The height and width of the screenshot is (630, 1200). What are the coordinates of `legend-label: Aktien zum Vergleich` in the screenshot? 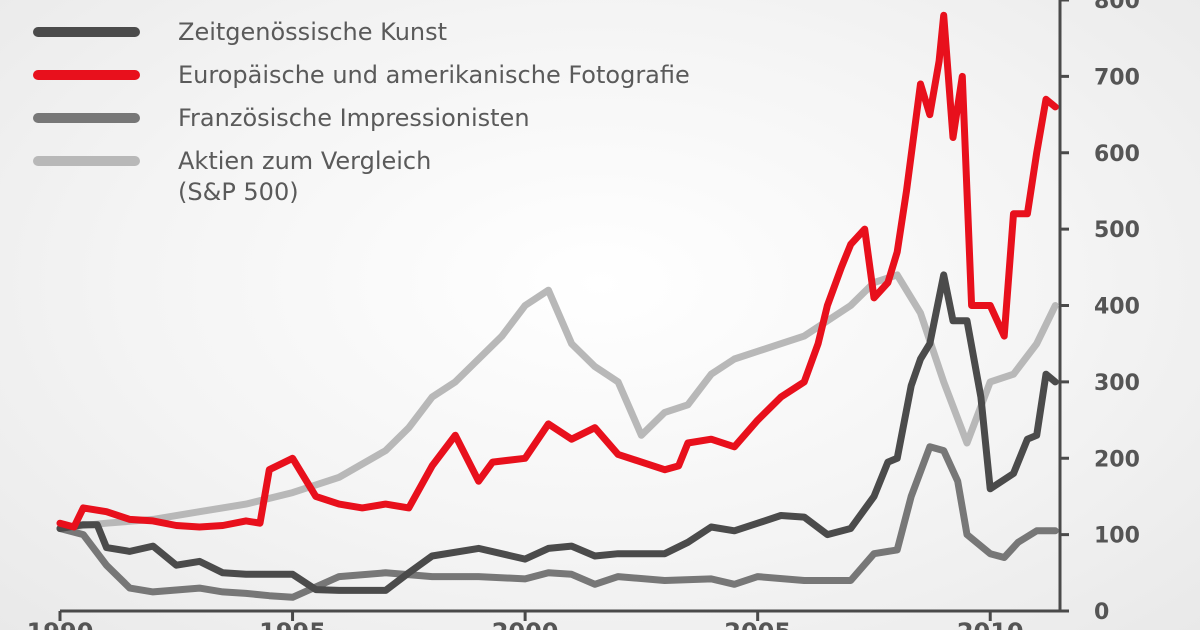 It's located at (304, 161).